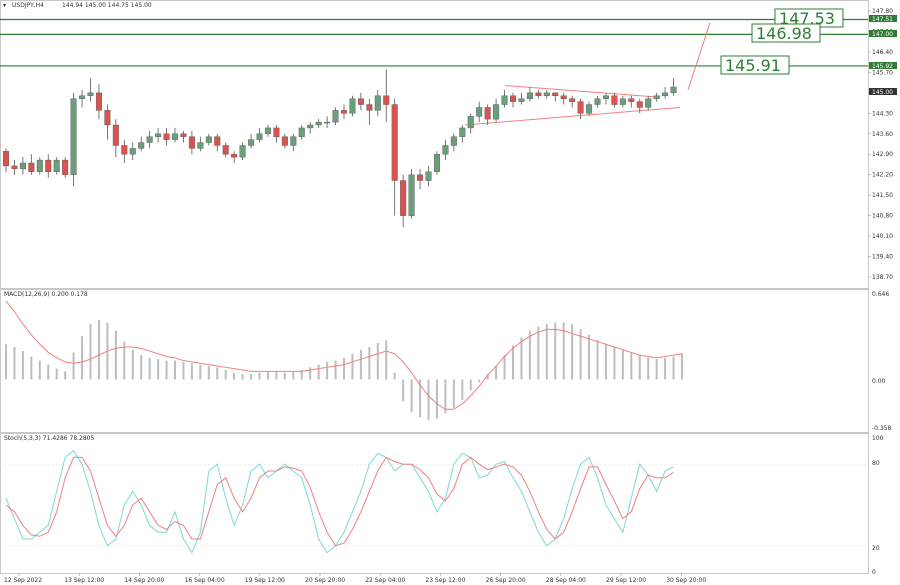  I want to click on time-tick-label: 30 Sep 20:00, so click(686, 580).